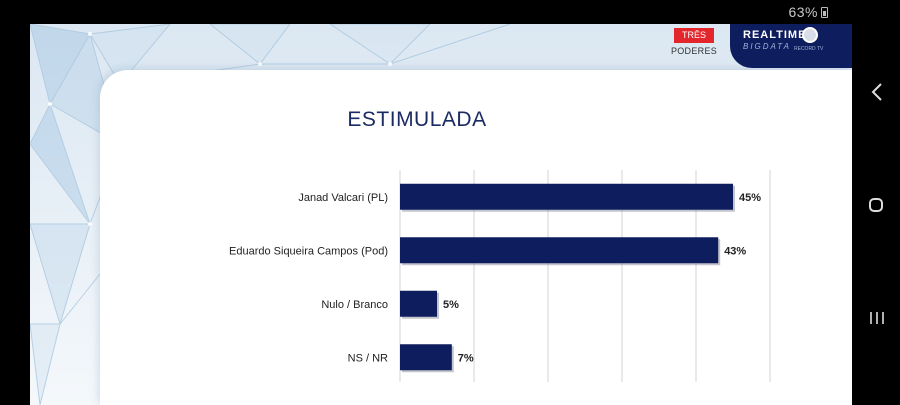 This screenshot has height=405, width=900. I want to click on data-label: 43%, so click(735, 251).